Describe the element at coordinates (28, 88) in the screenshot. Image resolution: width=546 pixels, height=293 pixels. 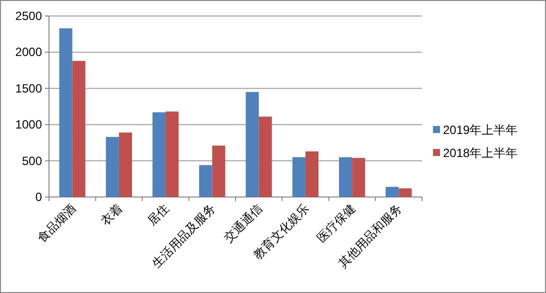
I see `y-tick-label: 1500` at that location.